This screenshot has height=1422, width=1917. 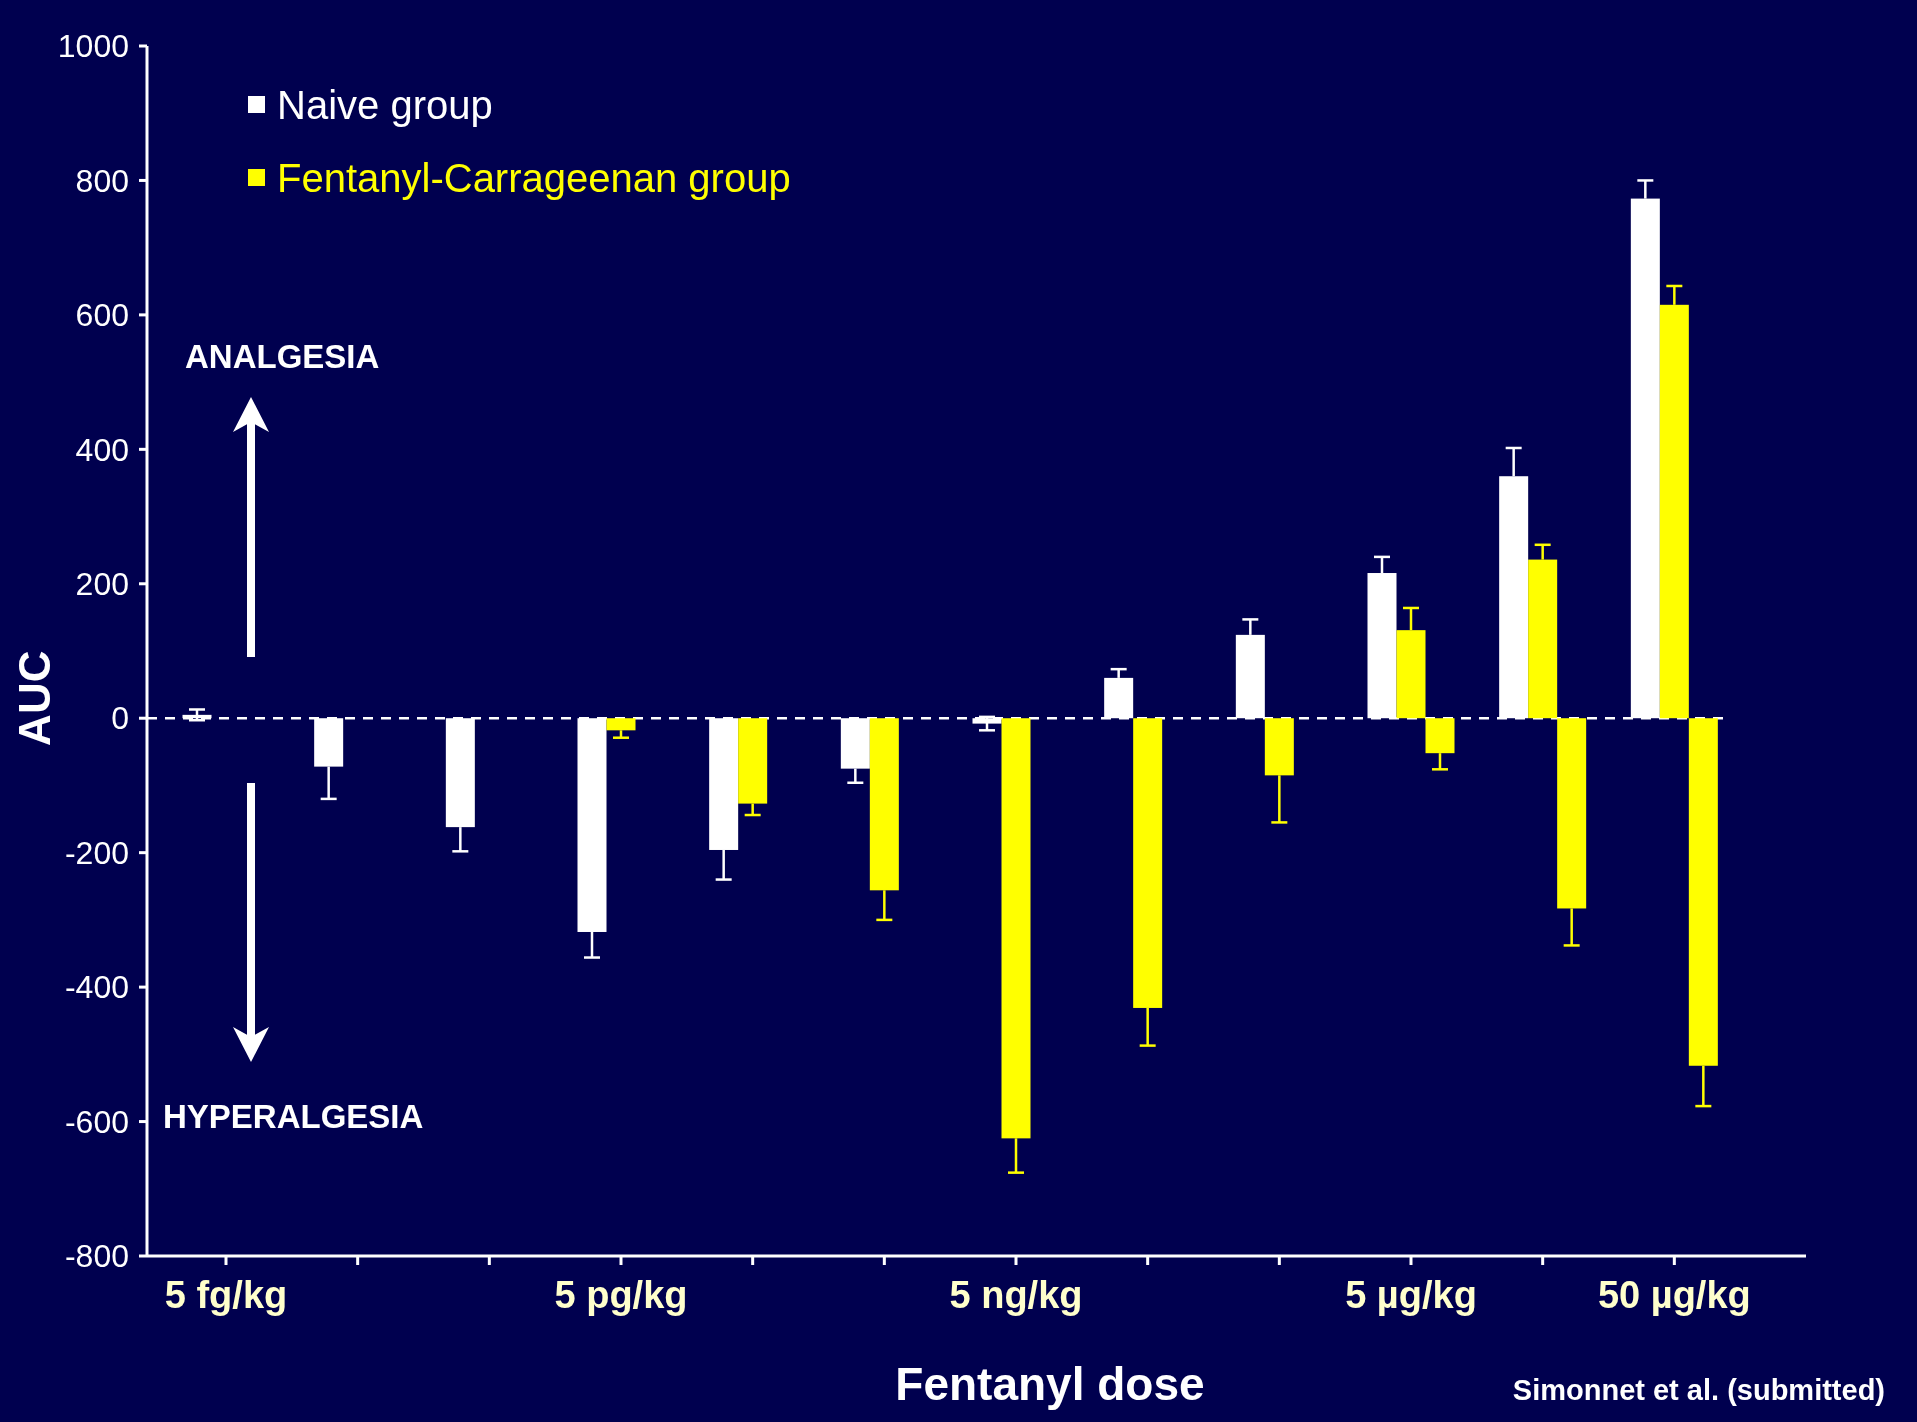 What do you see at coordinates (96, 1256) in the screenshot?
I see `y-tick-label: -800` at bounding box center [96, 1256].